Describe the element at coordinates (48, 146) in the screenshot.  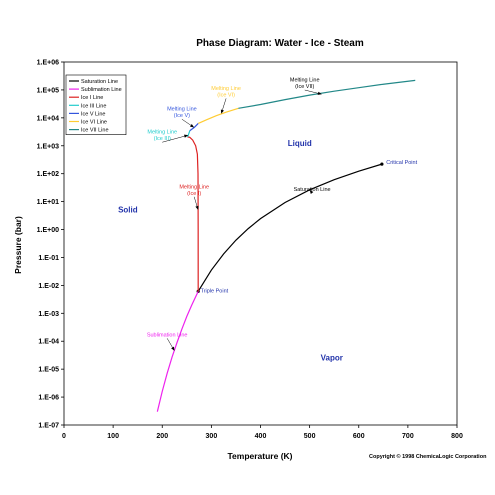
I see `y-tick-label: 1.E+03` at that location.